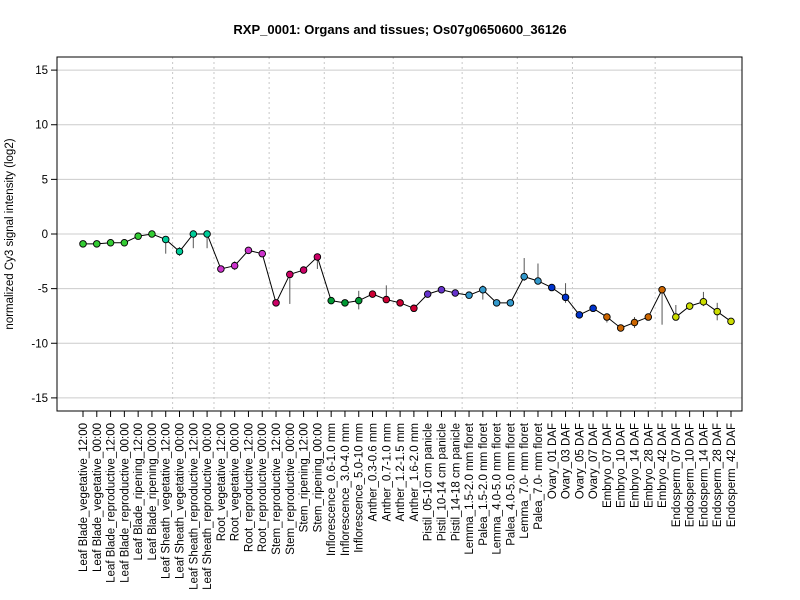  I want to click on x-tick-label: Pistil_05-10 cm panicle, so click(429, 482).